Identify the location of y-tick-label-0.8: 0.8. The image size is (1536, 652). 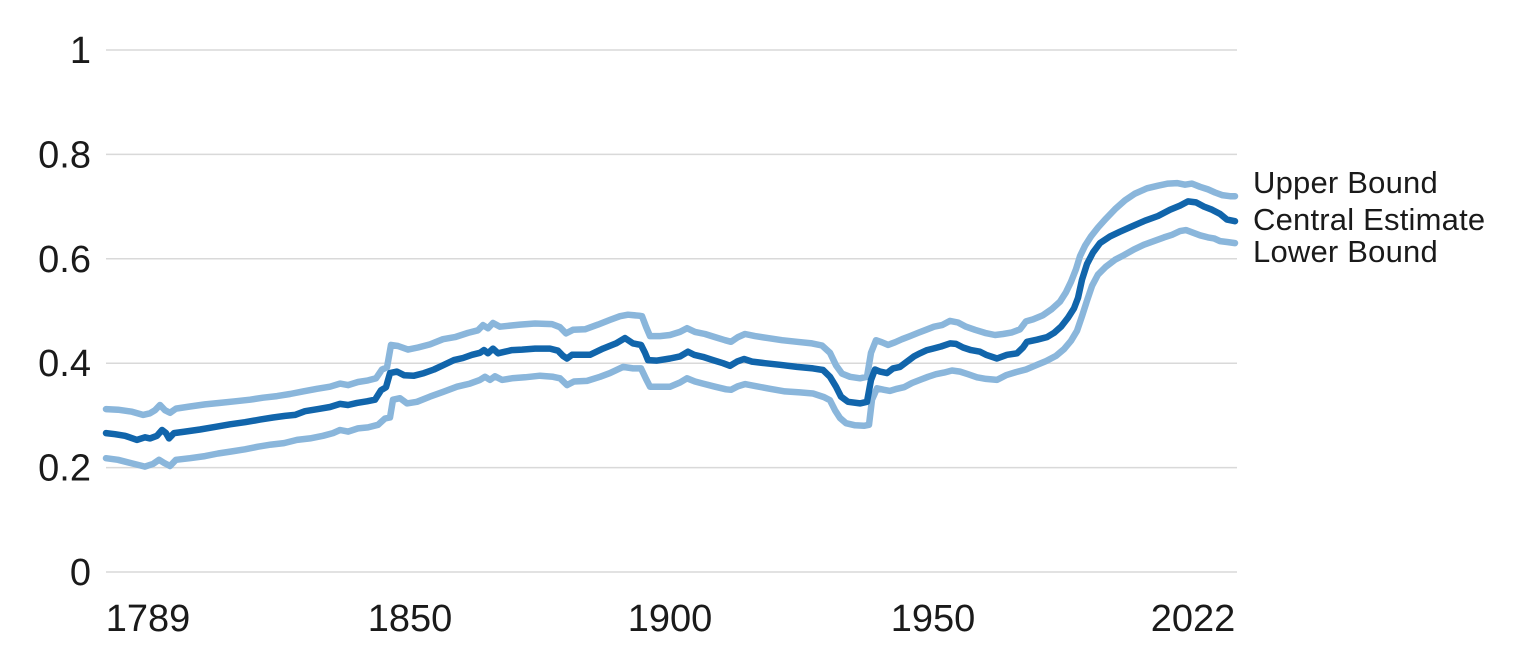
(64, 155).